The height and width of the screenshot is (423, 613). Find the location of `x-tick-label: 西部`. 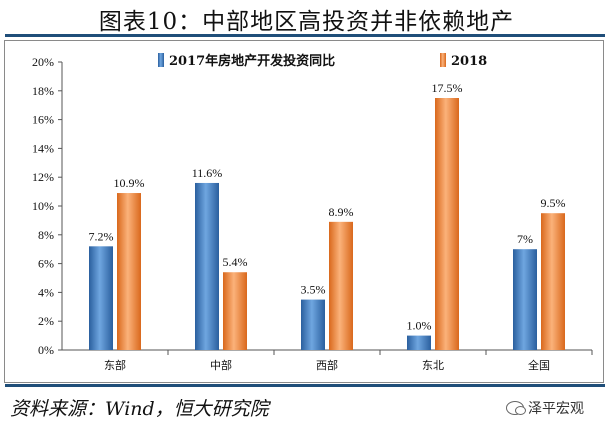

x-tick-label: 西部 is located at coordinates (327, 365).